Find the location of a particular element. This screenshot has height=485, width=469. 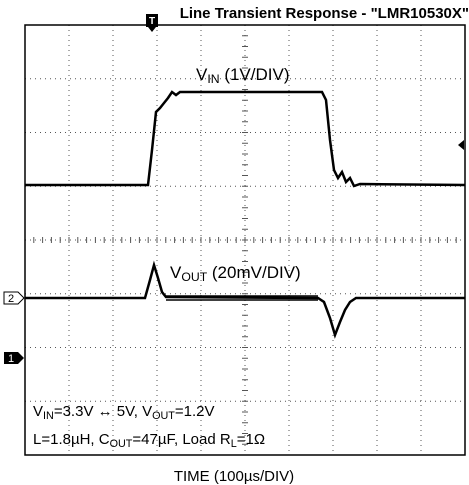

text-part: =1.2V is located at coordinates (195, 411).